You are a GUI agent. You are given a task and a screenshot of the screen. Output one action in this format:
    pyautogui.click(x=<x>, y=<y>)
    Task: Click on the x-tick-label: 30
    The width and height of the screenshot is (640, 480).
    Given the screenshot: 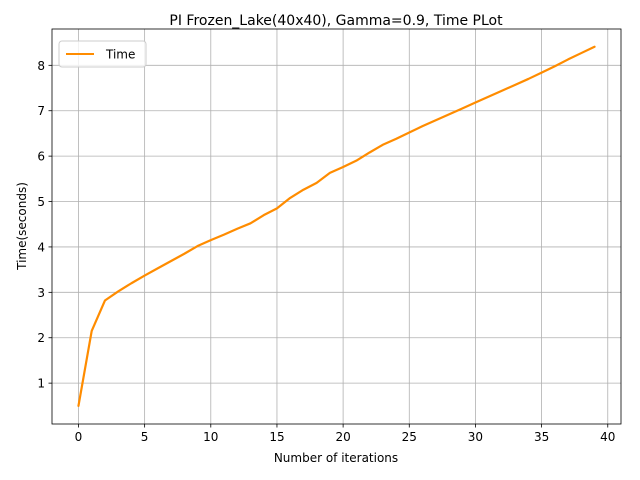 What is the action you would take?
    pyautogui.click(x=475, y=437)
    